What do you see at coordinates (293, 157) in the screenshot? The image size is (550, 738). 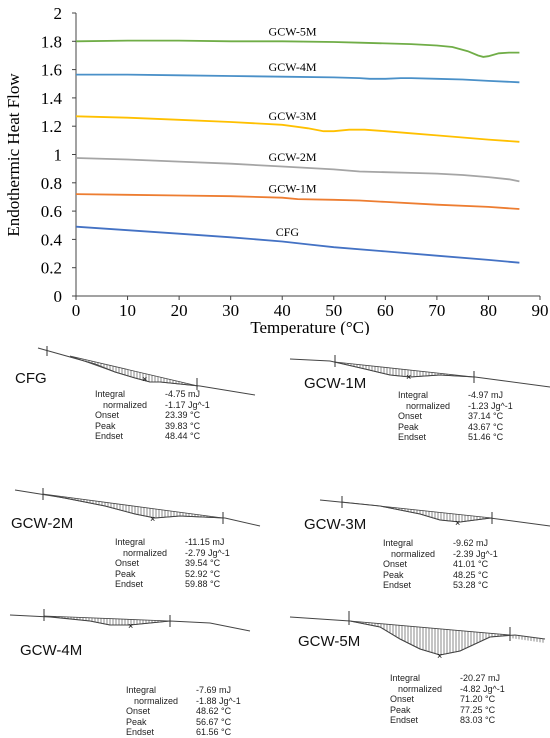 I see `series-label: GCW-2M` at bounding box center [293, 157].